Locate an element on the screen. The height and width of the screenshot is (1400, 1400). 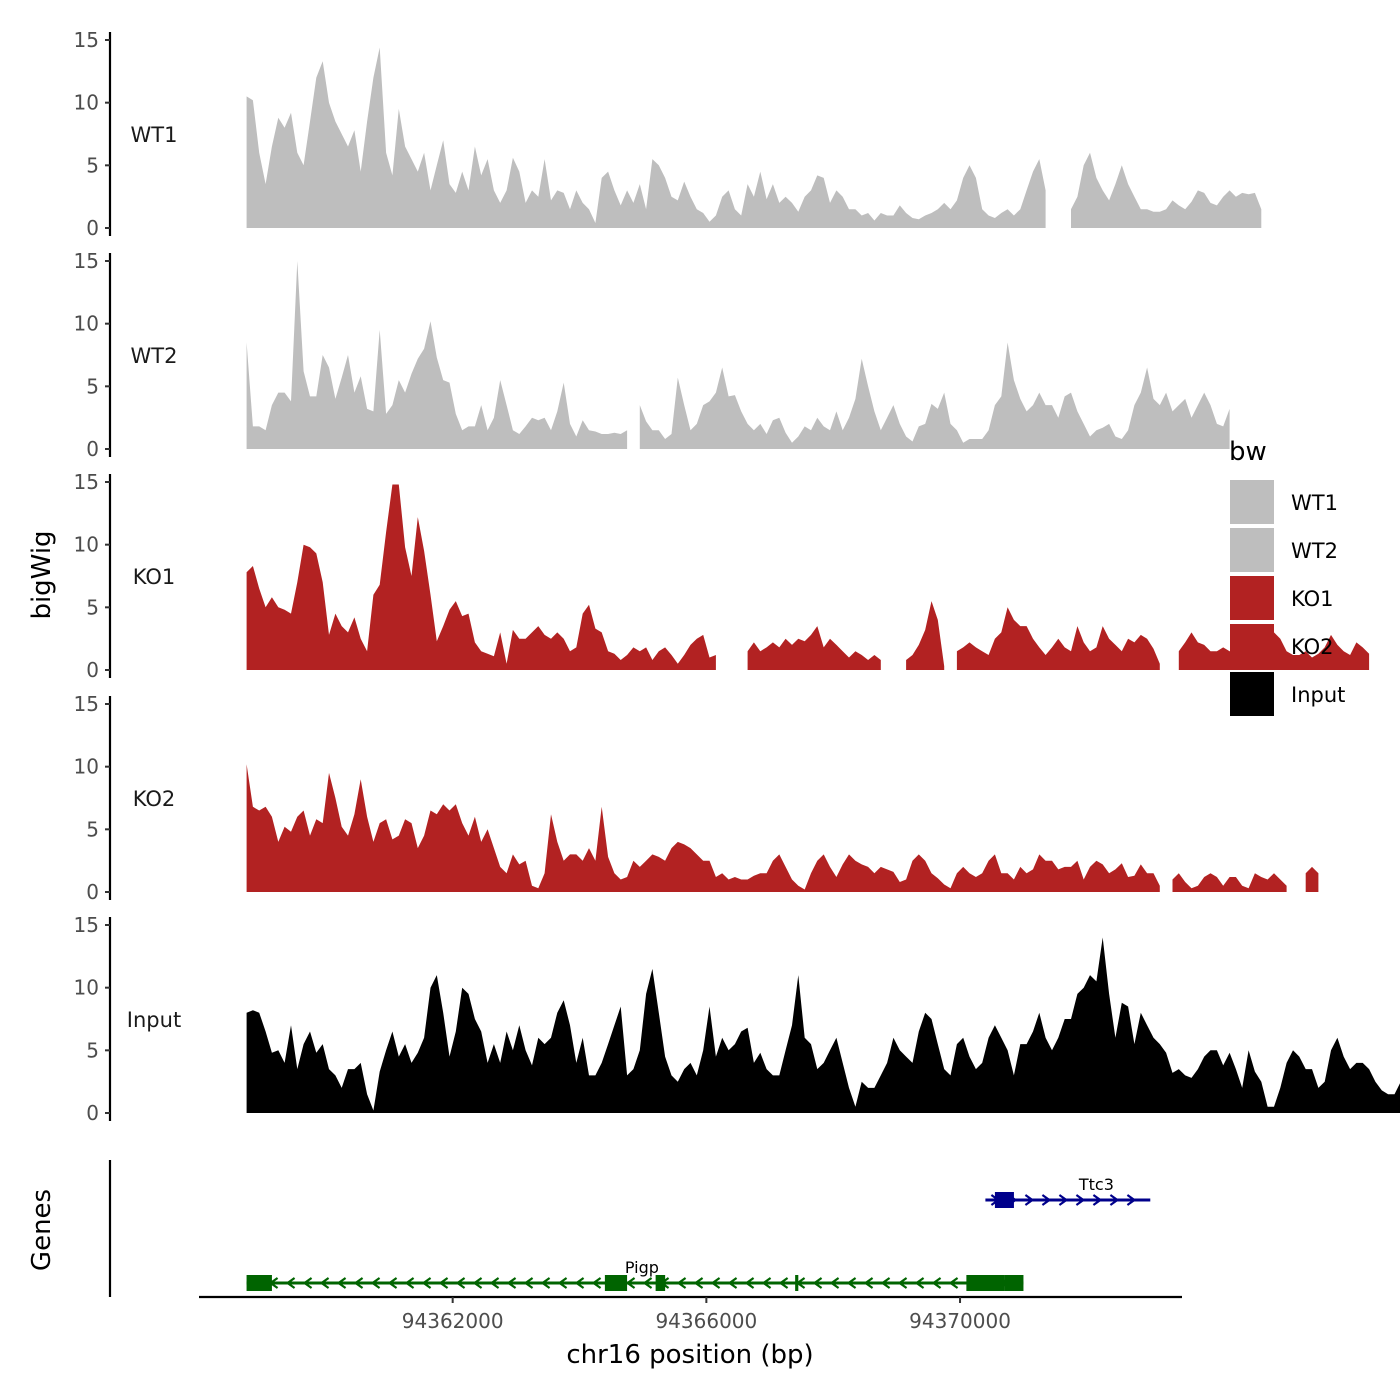
track-label: Input is located at coordinates (154, 1020).